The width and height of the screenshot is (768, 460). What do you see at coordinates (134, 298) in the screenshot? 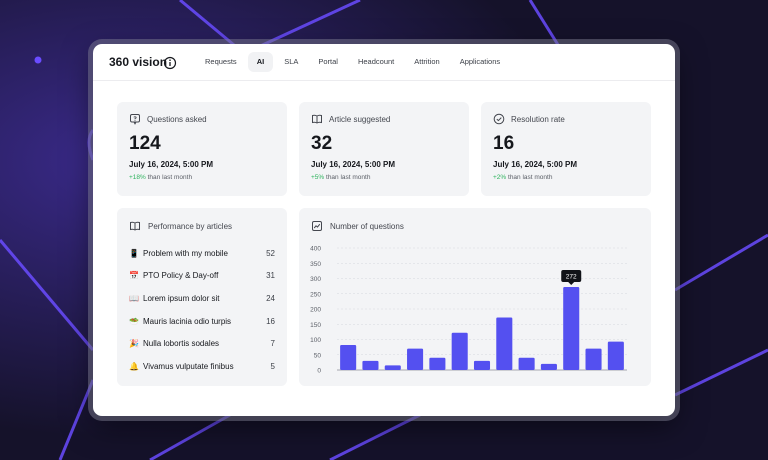
I see `open-book-icon: 📖` at bounding box center [134, 298].